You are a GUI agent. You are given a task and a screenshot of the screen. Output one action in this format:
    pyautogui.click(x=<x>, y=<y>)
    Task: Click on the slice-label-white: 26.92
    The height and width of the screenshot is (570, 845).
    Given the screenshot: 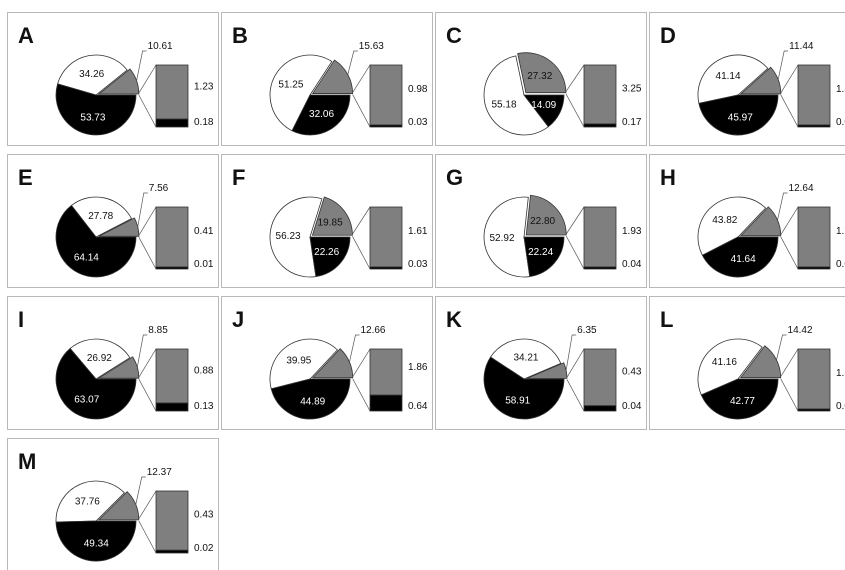 What is the action you would take?
    pyautogui.click(x=99, y=358)
    